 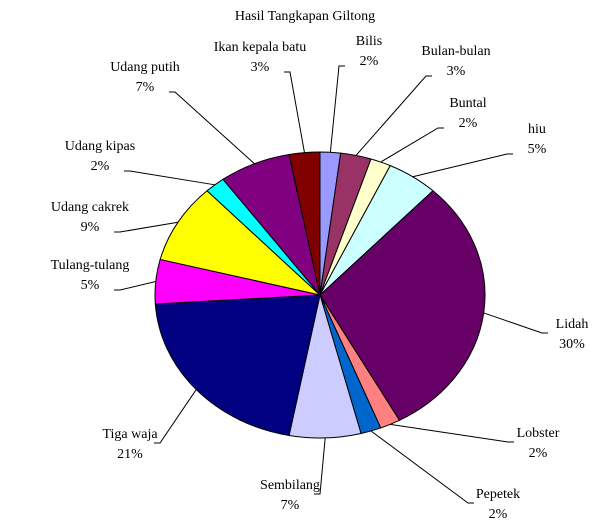 What do you see at coordinates (455, 51) in the screenshot?
I see `slice-label: Bulan-bulan` at bounding box center [455, 51].